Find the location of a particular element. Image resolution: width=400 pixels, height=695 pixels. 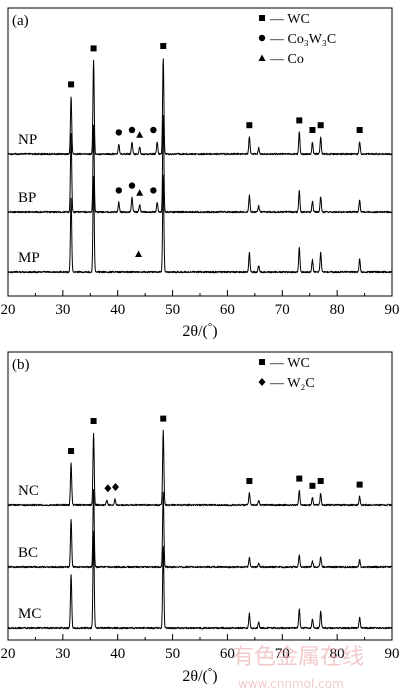

xrd-pattern-mc is located at coordinates (200, 580).